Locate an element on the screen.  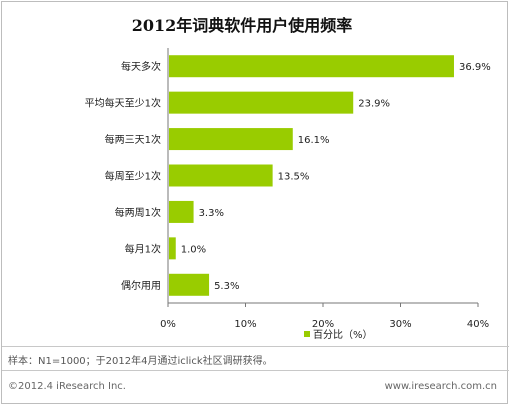
category-label: 每两周1次 is located at coordinates (138, 212).